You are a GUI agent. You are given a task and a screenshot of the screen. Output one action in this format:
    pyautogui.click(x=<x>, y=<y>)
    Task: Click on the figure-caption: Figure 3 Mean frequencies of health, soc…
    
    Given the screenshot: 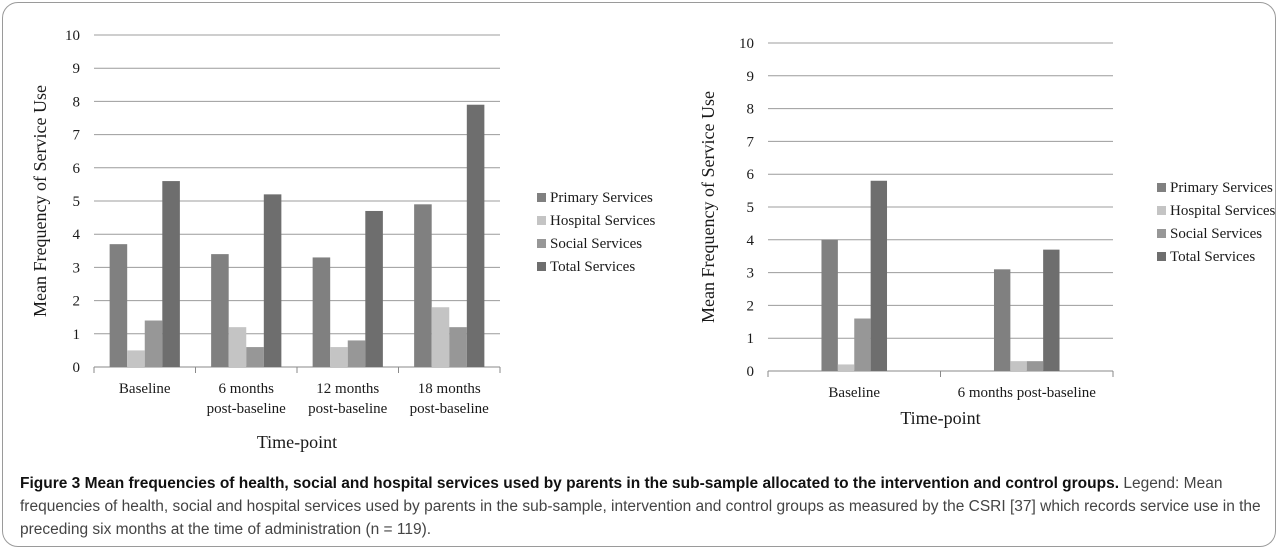 What is the action you would take?
    pyautogui.click(x=645, y=506)
    